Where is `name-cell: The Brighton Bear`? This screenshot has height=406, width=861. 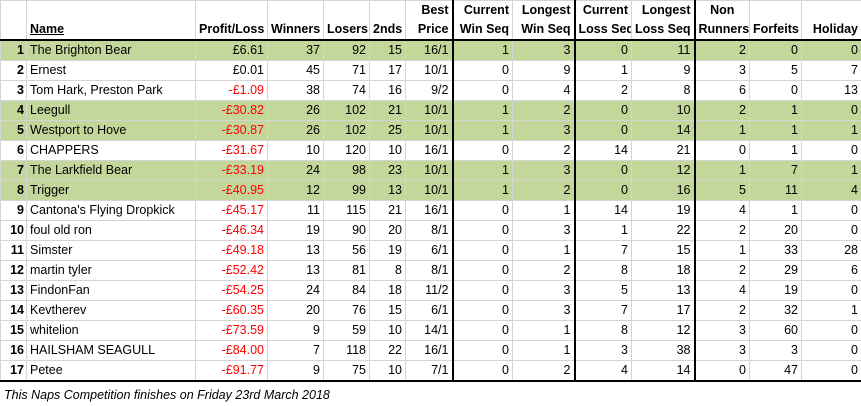
name-cell: The Brighton Bear is located at coordinates (111, 50).